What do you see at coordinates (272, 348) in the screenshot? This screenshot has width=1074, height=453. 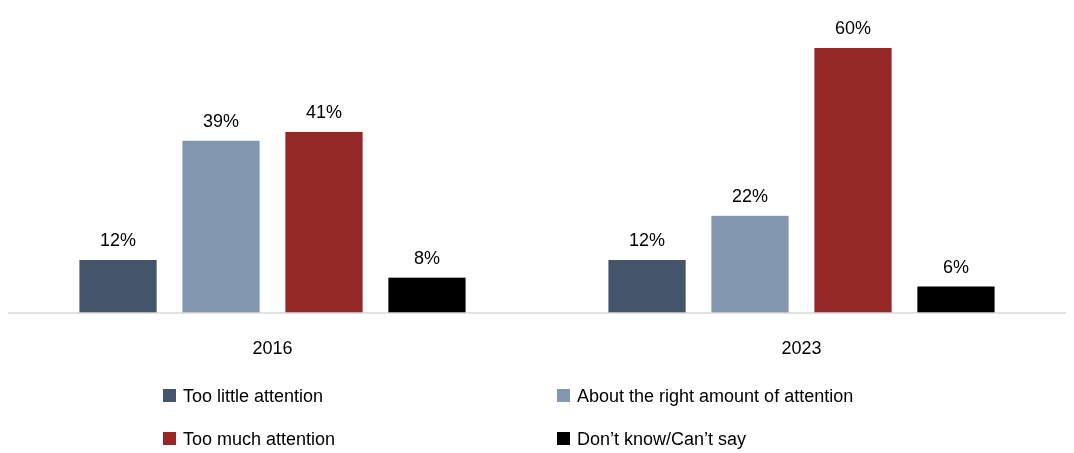 I see `x-tick-label: 2016` at bounding box center [272, 348].